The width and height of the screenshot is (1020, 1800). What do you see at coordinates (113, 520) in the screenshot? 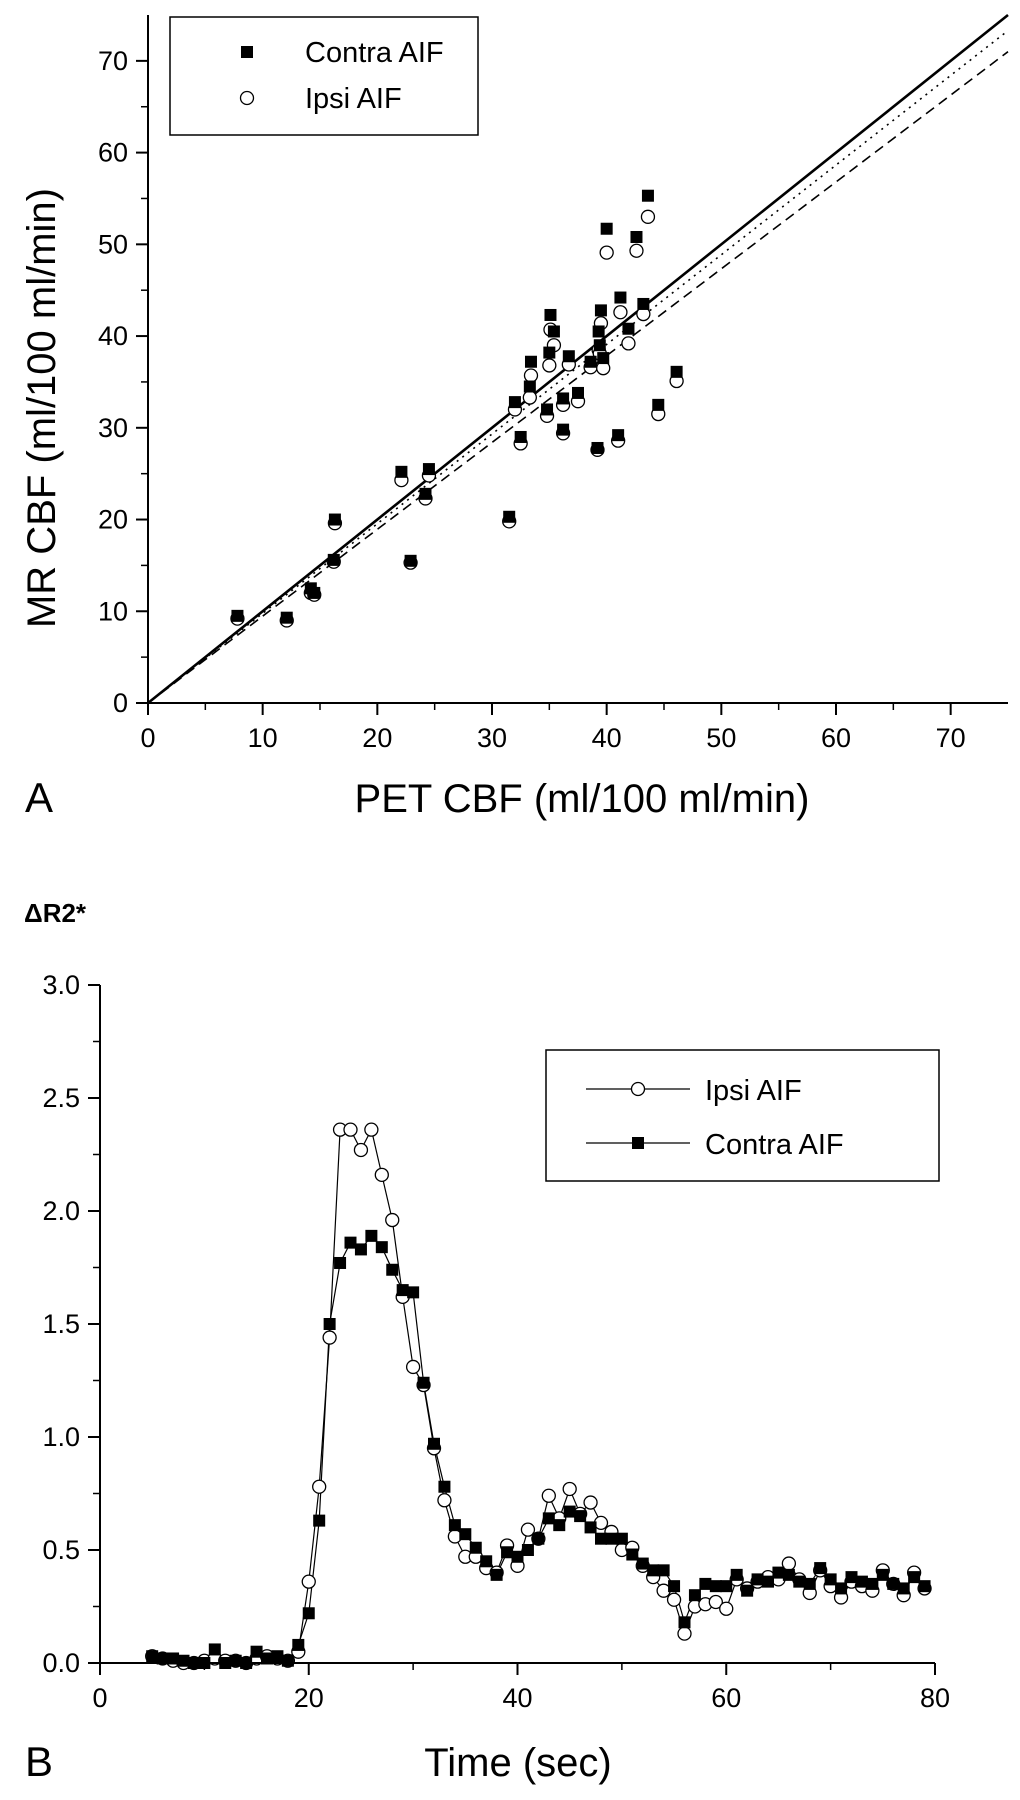
I see `panel-a-y-tick-label: 20` at bounding box center [113, 520].